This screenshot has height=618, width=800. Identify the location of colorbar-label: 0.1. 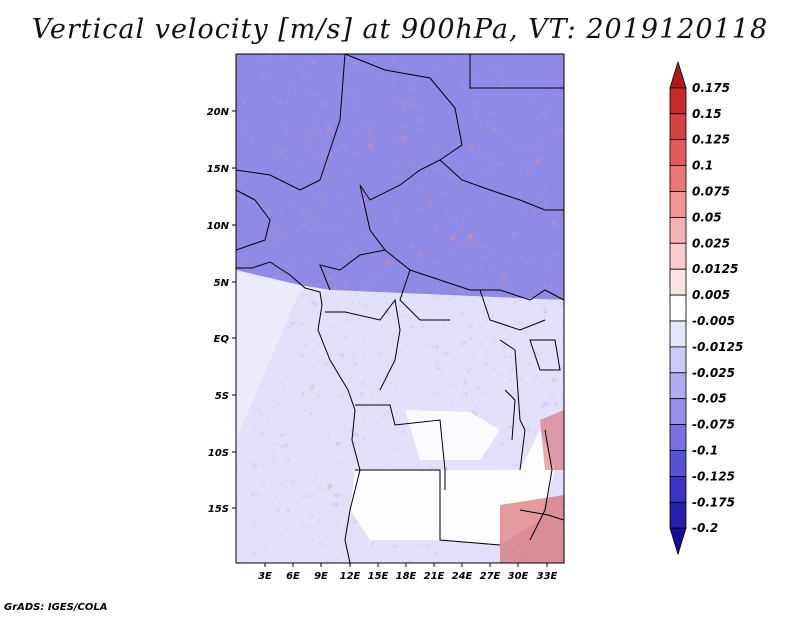
(702, 166).